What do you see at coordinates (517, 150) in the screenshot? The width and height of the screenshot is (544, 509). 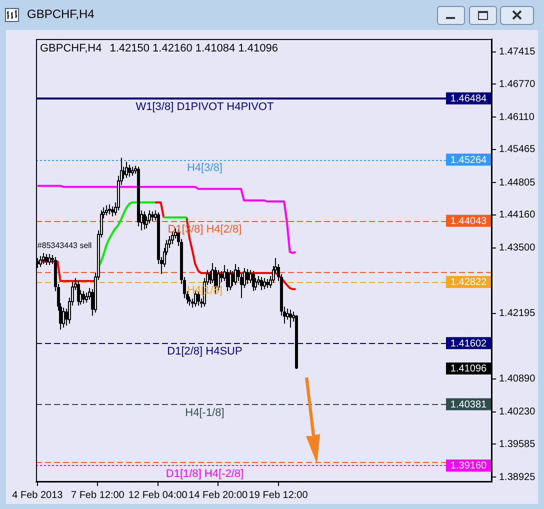 I see `y-tick-label: 1.45465` at bounding box center [517, 150].